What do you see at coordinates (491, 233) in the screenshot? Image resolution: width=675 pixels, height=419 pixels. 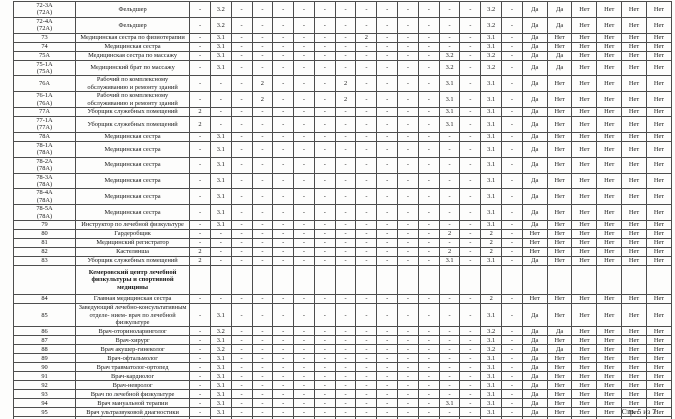 I see `hazard-class-cell: 2` at bounding box center [491, 233].